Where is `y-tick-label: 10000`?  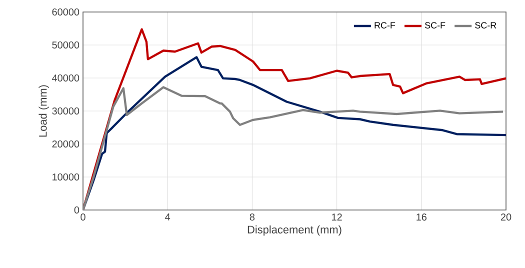 y-tick-label: 10000 is located at coordinates (66, 177).